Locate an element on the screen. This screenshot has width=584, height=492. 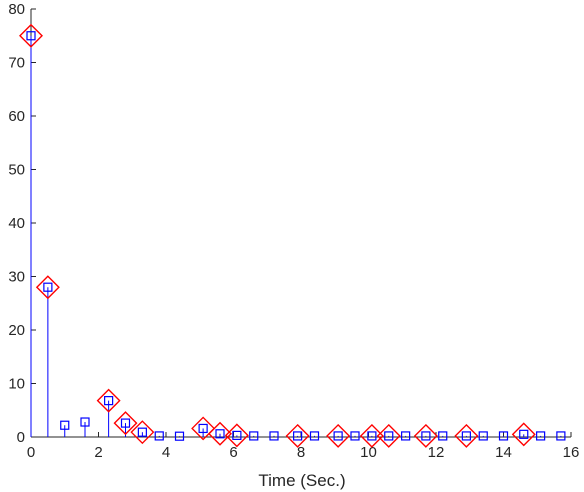
x-tick-label: 4 is located at coordinates (166, 452).